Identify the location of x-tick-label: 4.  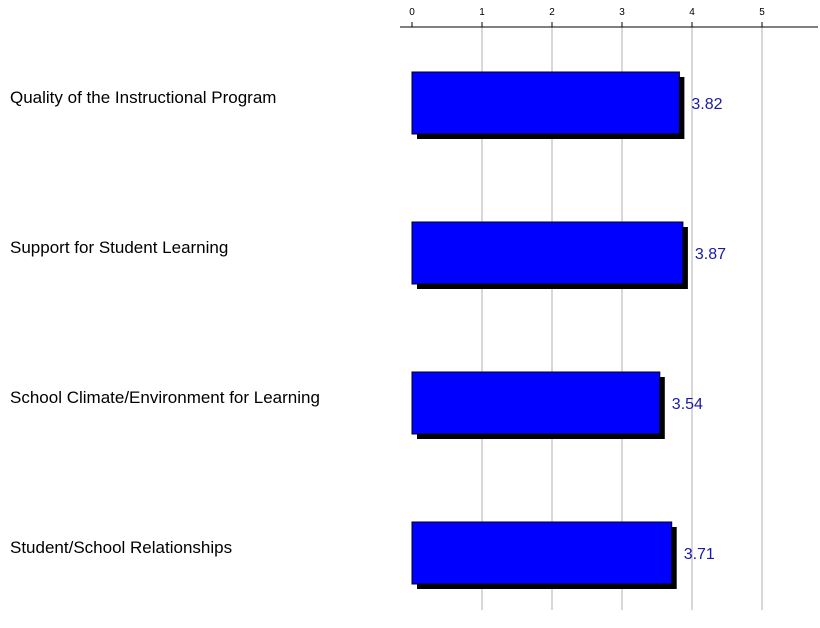
(692, 12).